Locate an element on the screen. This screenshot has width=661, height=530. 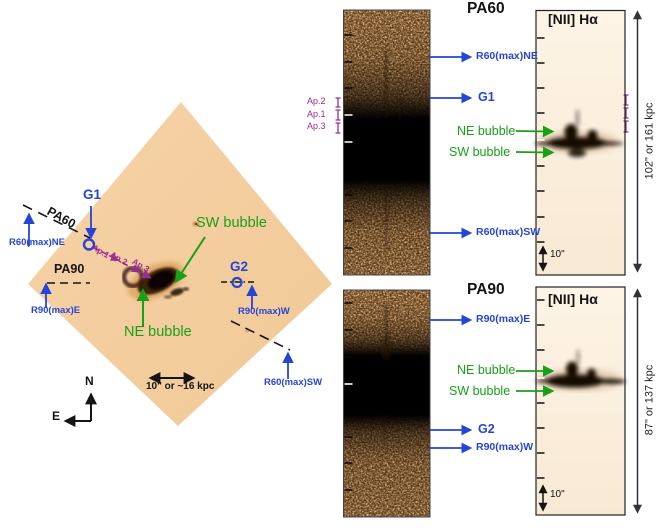
pa60-spectrum-title: [NII] Hα is located at coordinates (573, 19).